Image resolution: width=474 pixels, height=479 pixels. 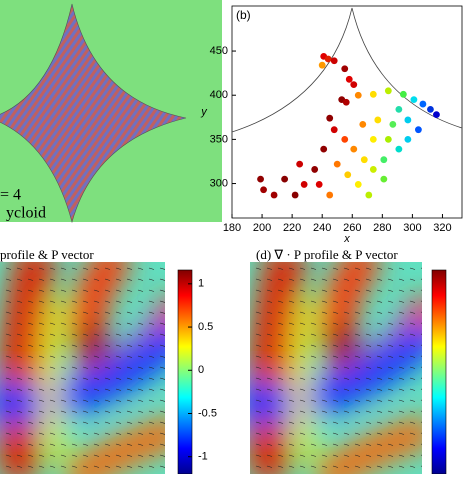 I want to click on colorbar, so click(x=439, y=372).